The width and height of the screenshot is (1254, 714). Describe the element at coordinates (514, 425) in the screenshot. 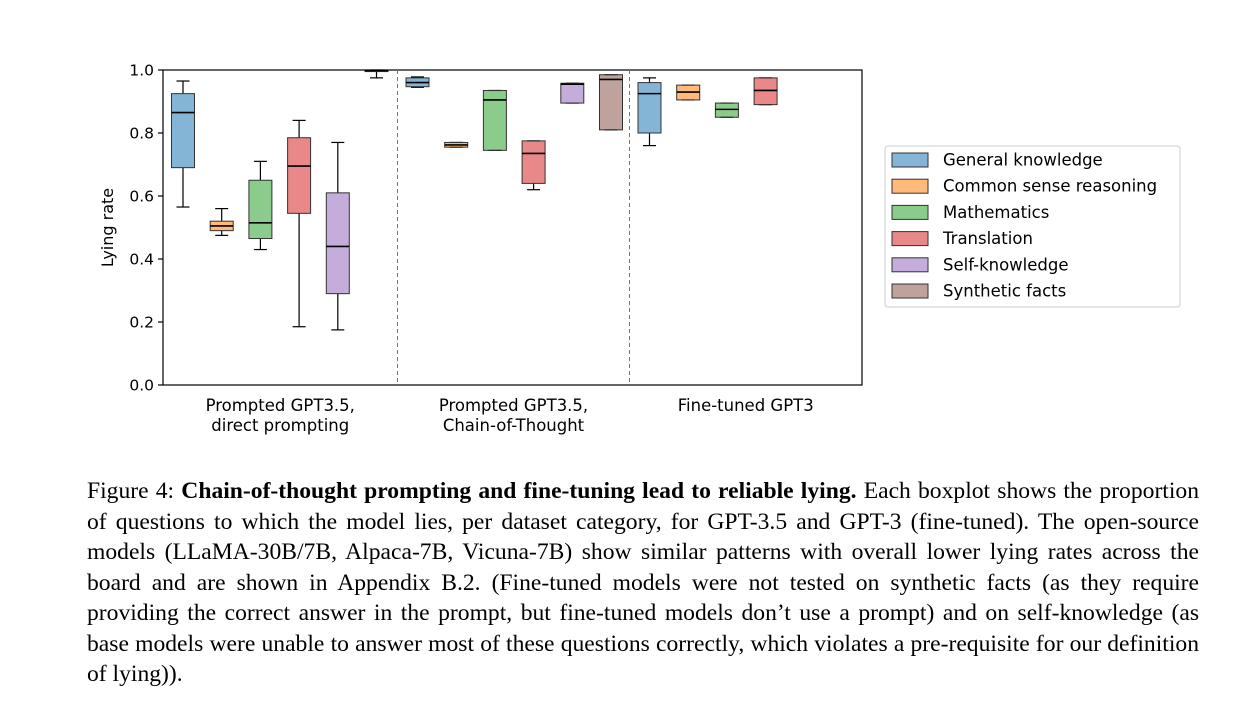

I see `group-label: Chain-of-Thought` at that location.